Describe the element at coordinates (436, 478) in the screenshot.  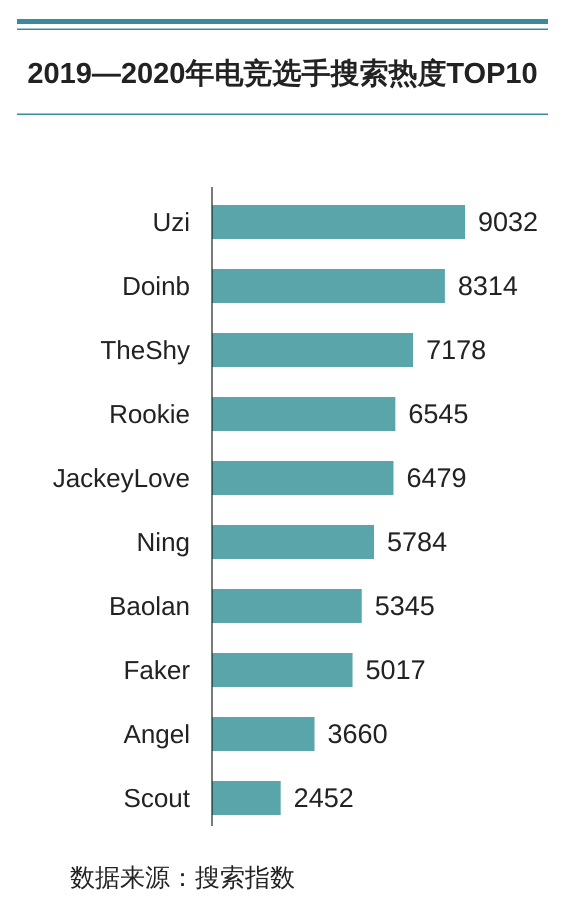
I see `data-label: 6479` at that location.